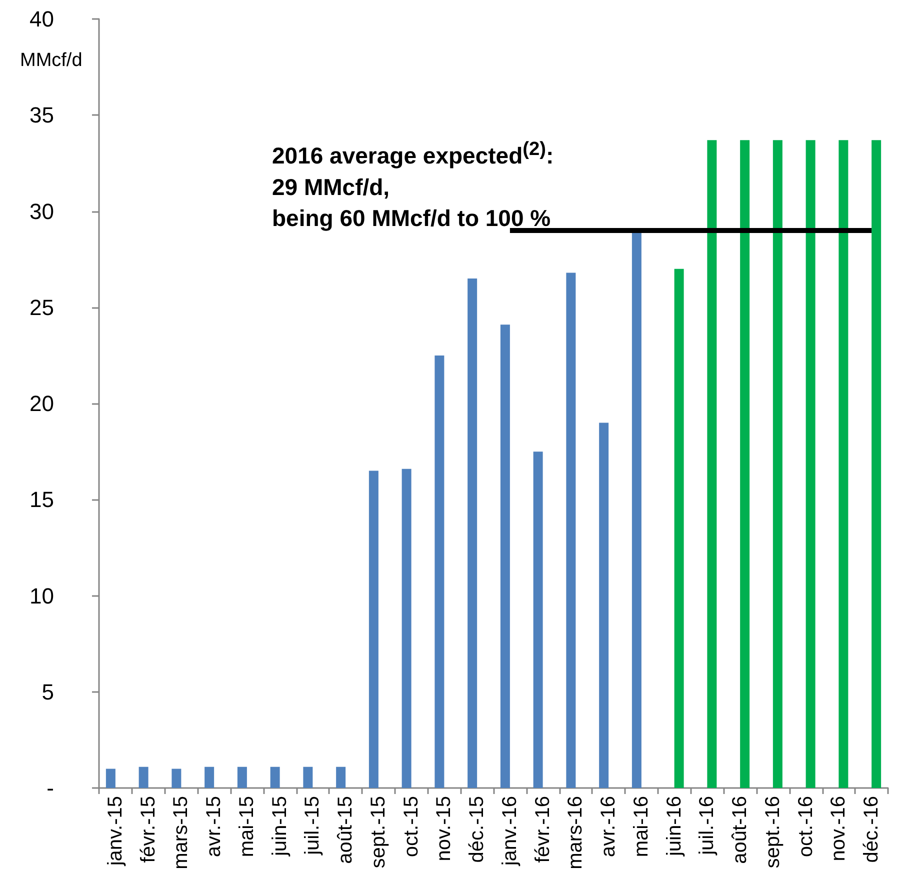 The height and width of the screenshot is (879, 897). Describe the element at coordinates (148, 829) in the screenshot. I see `x-tick-label: févr.-15` at that location.